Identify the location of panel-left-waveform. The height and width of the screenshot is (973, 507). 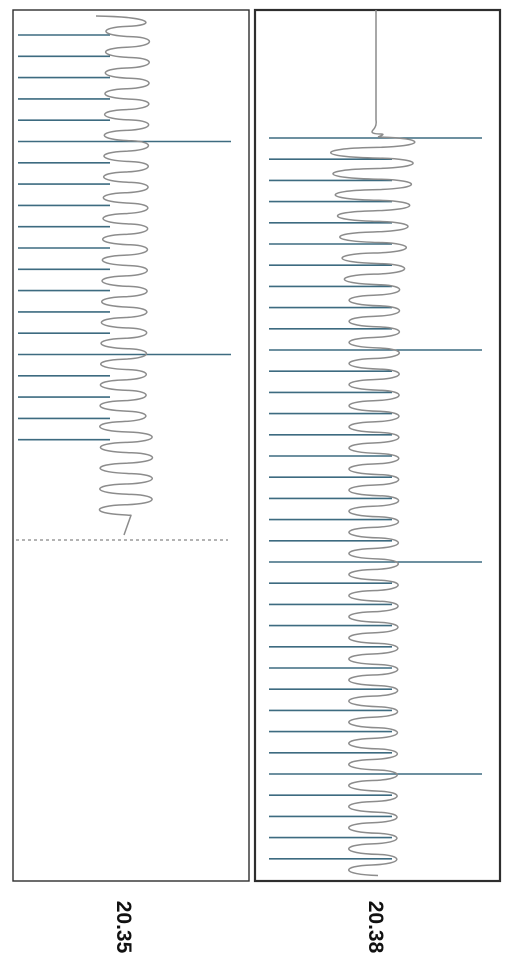
(124, 275).